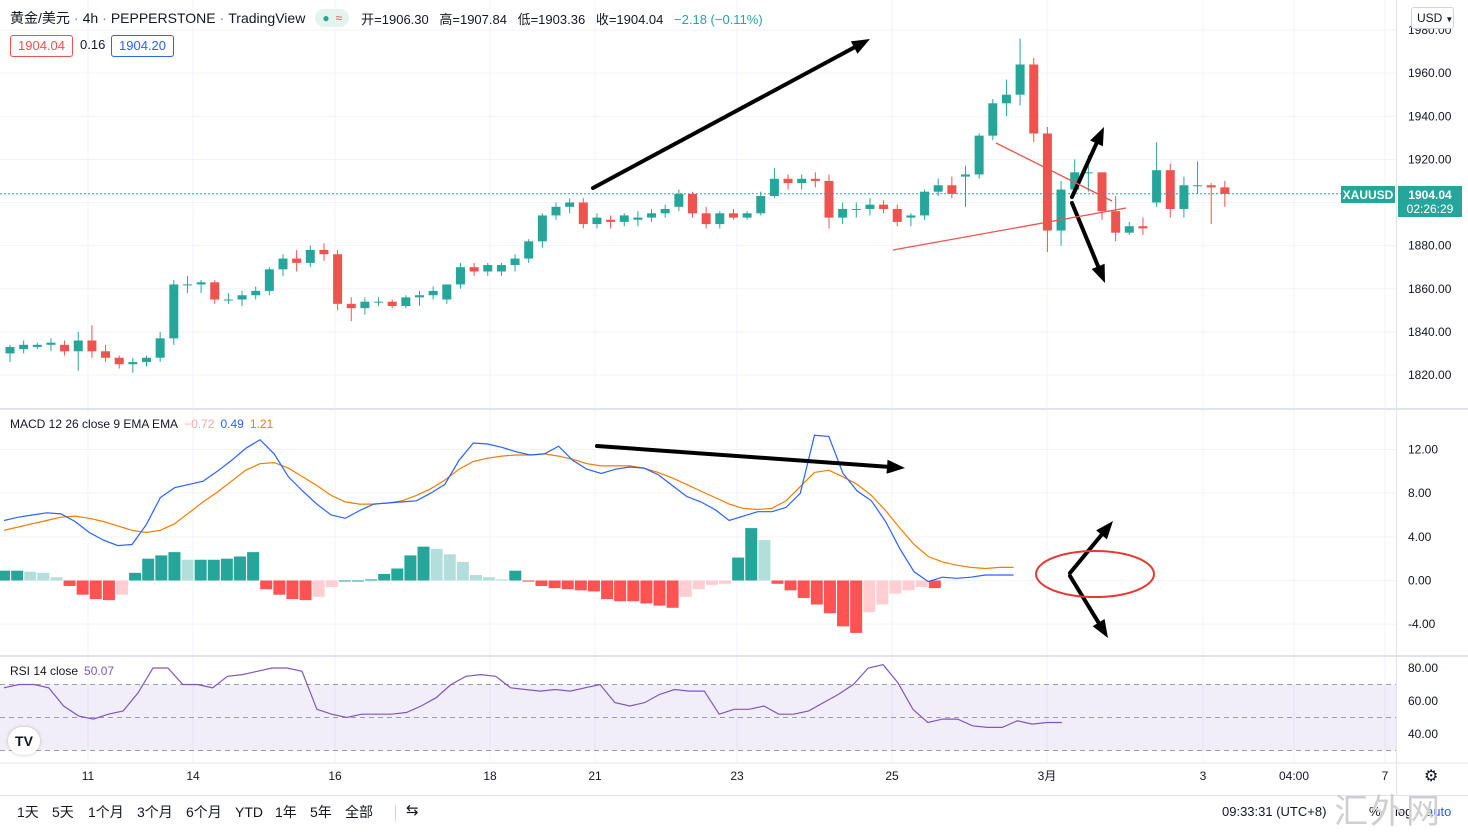  I want to click on percent-toggle: %, so click(1375, 811).